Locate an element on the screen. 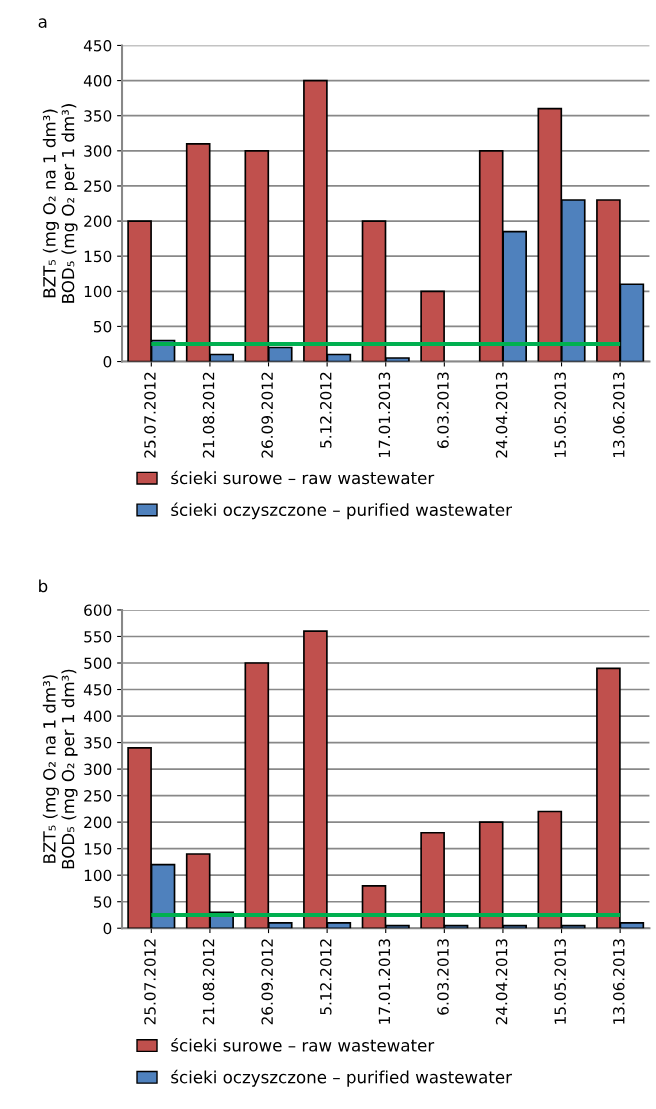  y-tick-label: 600 is located at coordinates (98, 610).